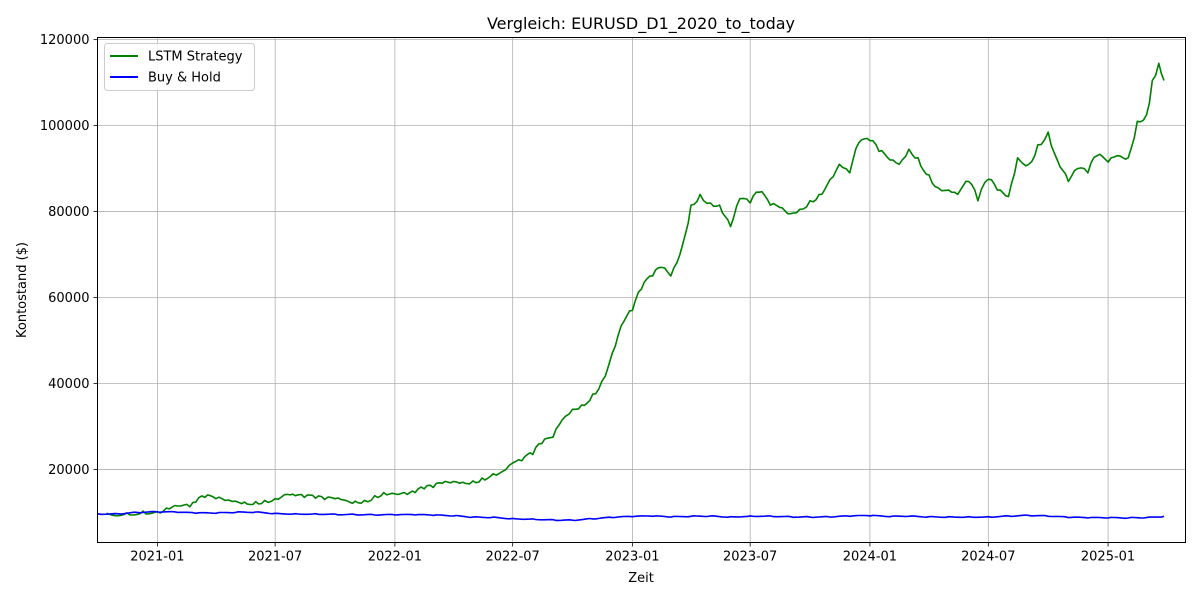  What do you see at coordinates (641, 24) in the screenshot?
I see `chart-title: Vergleich: EURUSD_D1_2020_to_today` at bounding box center [641, 24].